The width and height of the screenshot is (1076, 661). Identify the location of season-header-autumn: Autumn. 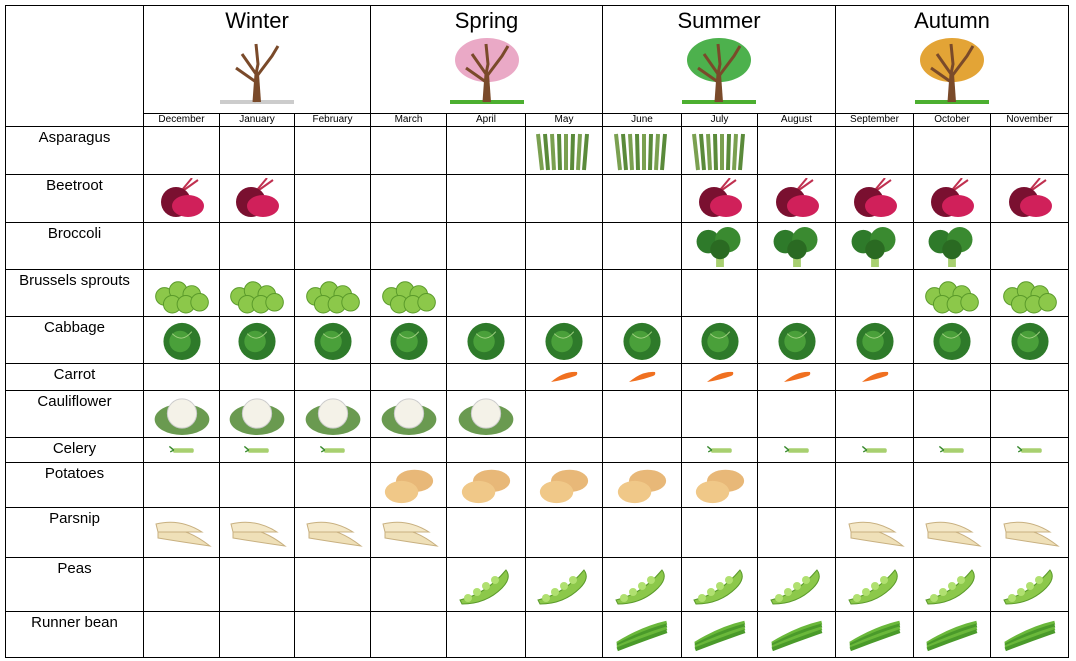
(952, 59).